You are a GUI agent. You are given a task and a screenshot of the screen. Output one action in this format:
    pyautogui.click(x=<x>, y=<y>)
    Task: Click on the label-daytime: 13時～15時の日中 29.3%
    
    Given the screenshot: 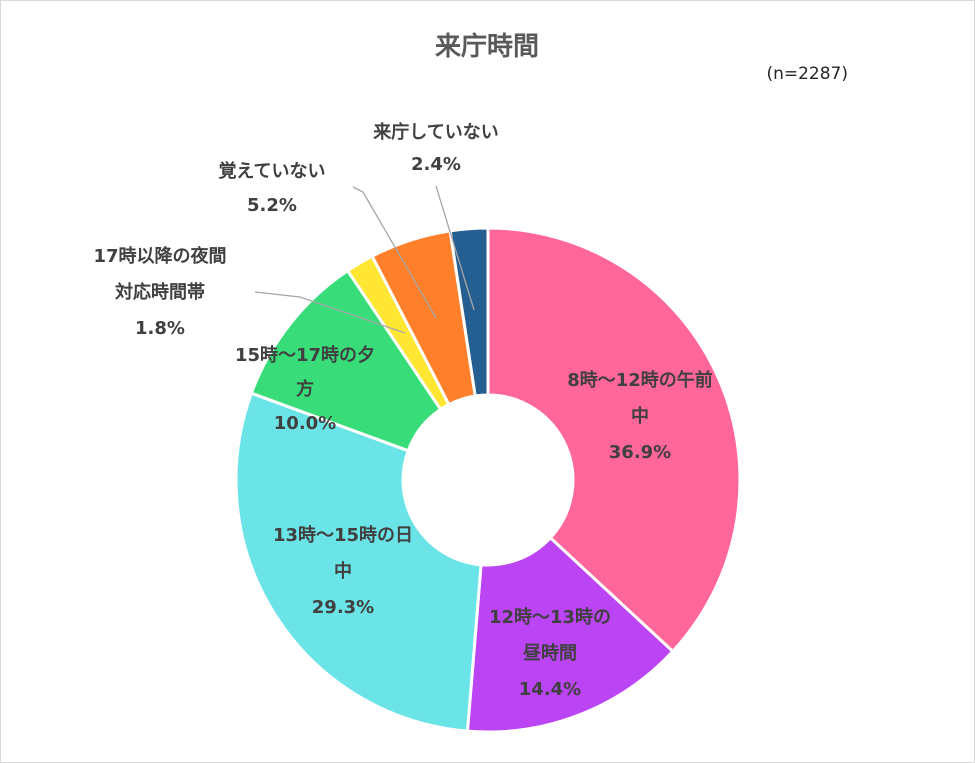 What is the action you would take?
    pyautogui.click(x=343, y=571)
    